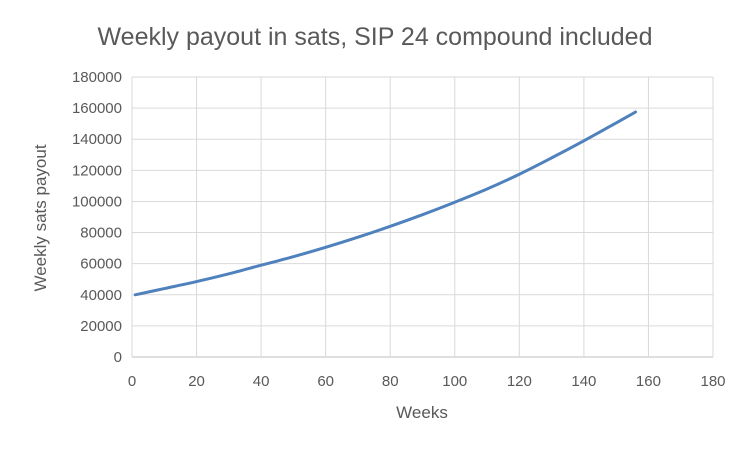  I want to click on x-tick-label: 80, so click(390, 381).